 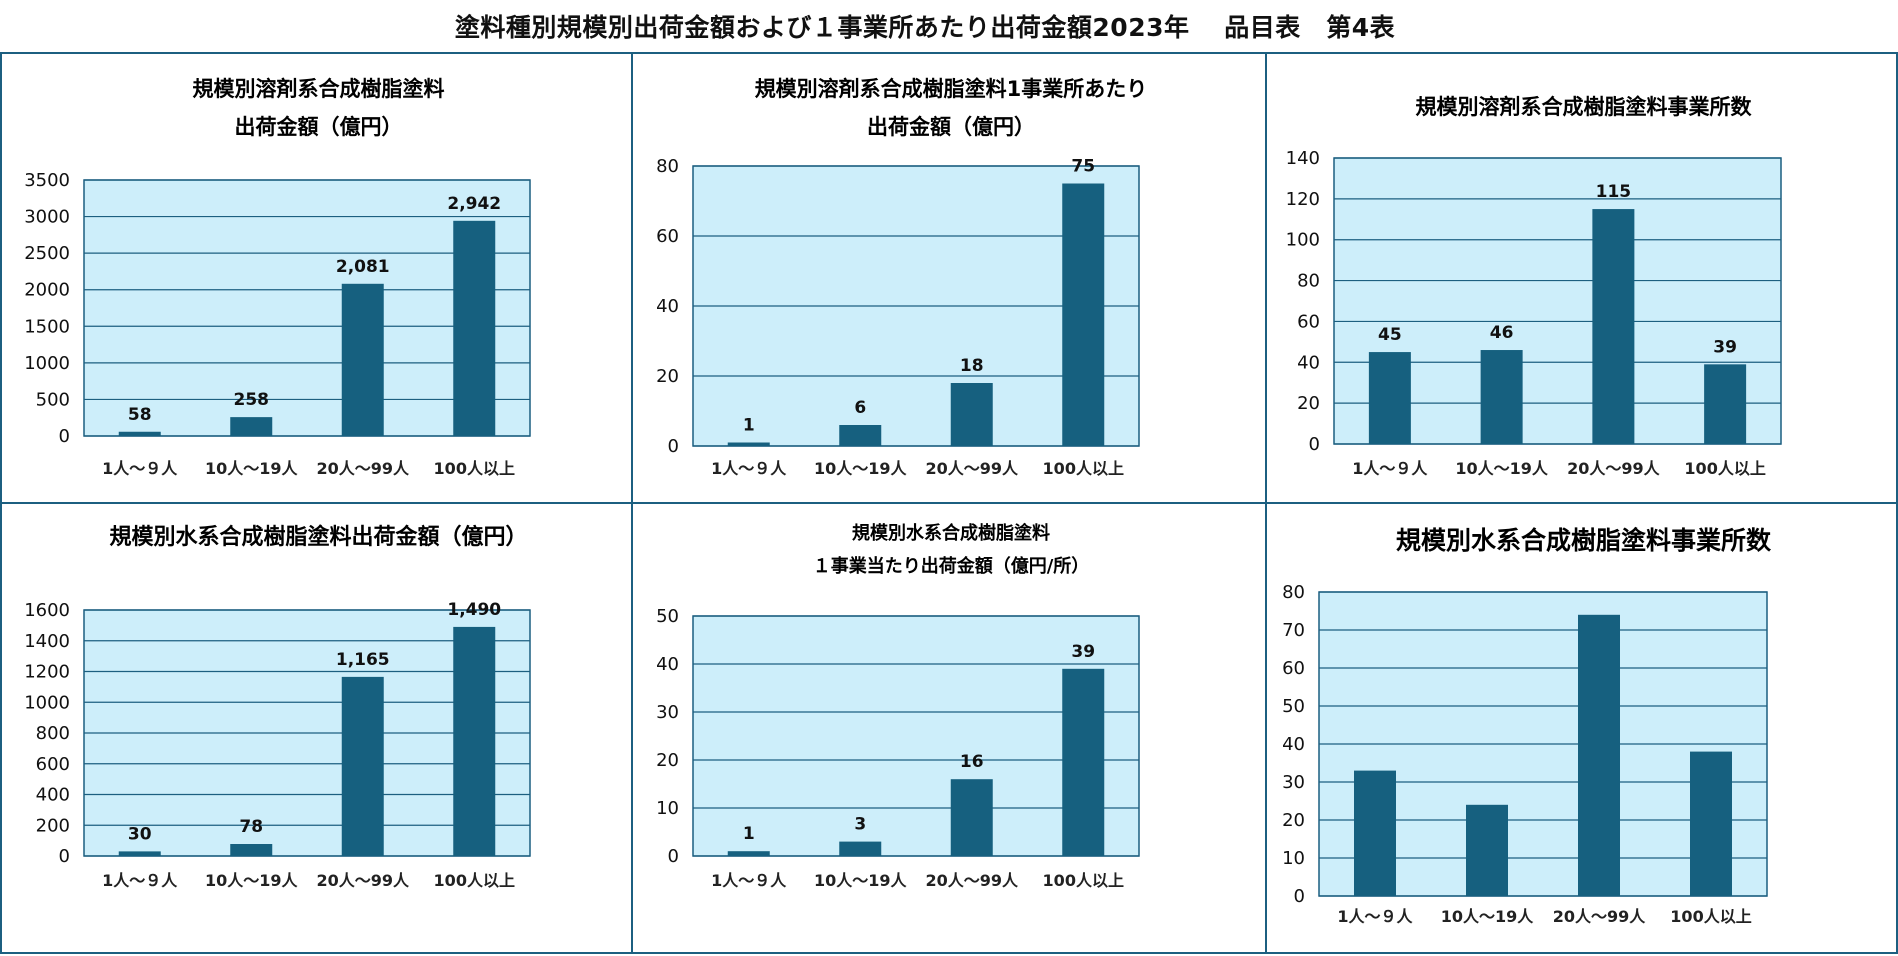 I want to click on y-tick-label: 500, so click(x=53, y=399).